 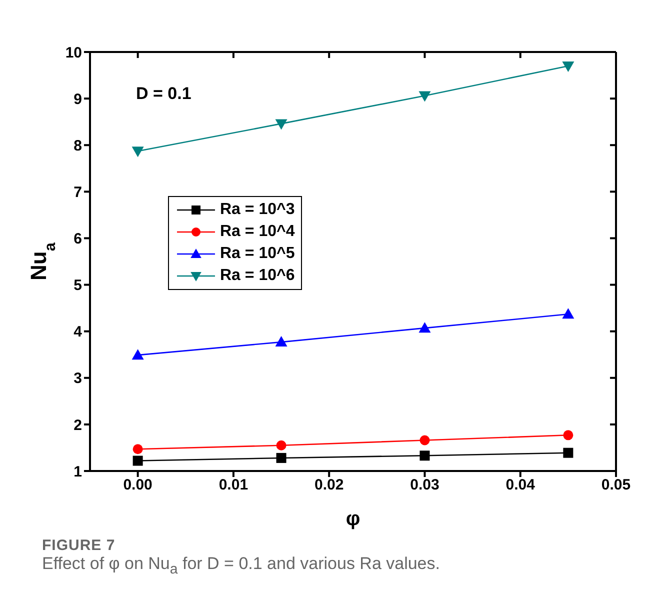 I want to click on x-axis-title: φ, so click(x=353, y=519).